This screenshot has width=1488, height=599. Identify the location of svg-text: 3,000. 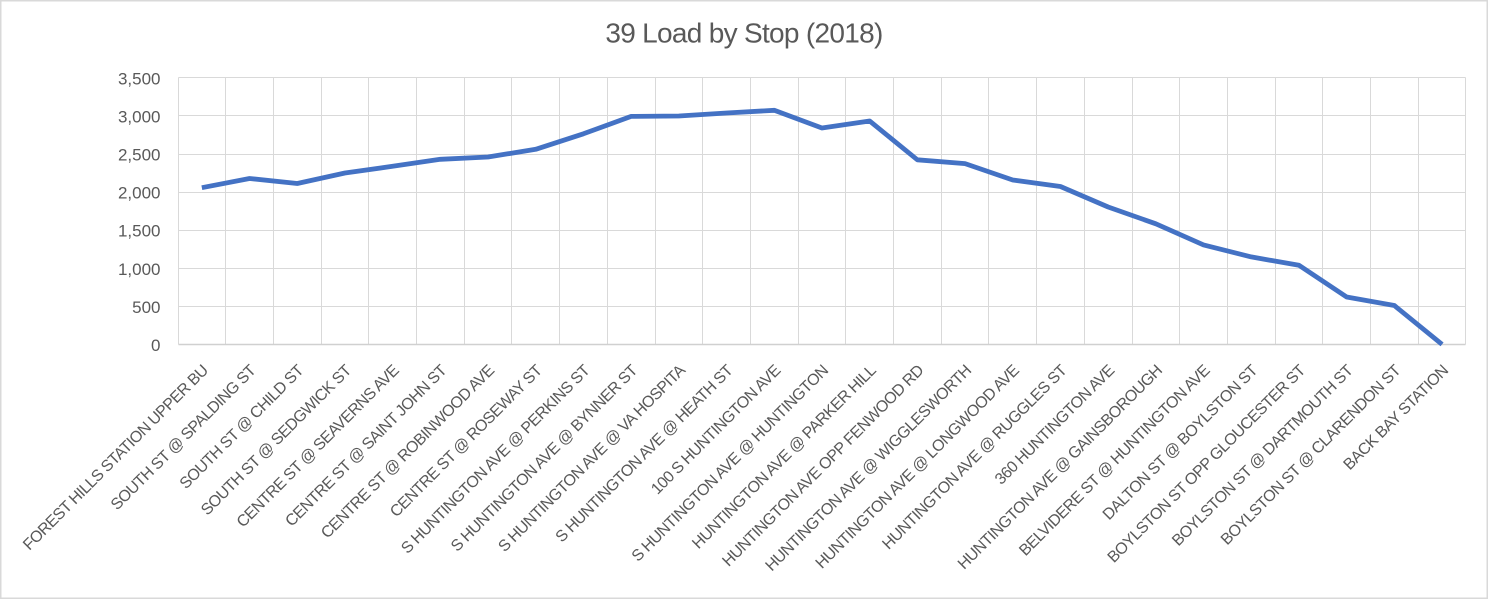
(139, 116).